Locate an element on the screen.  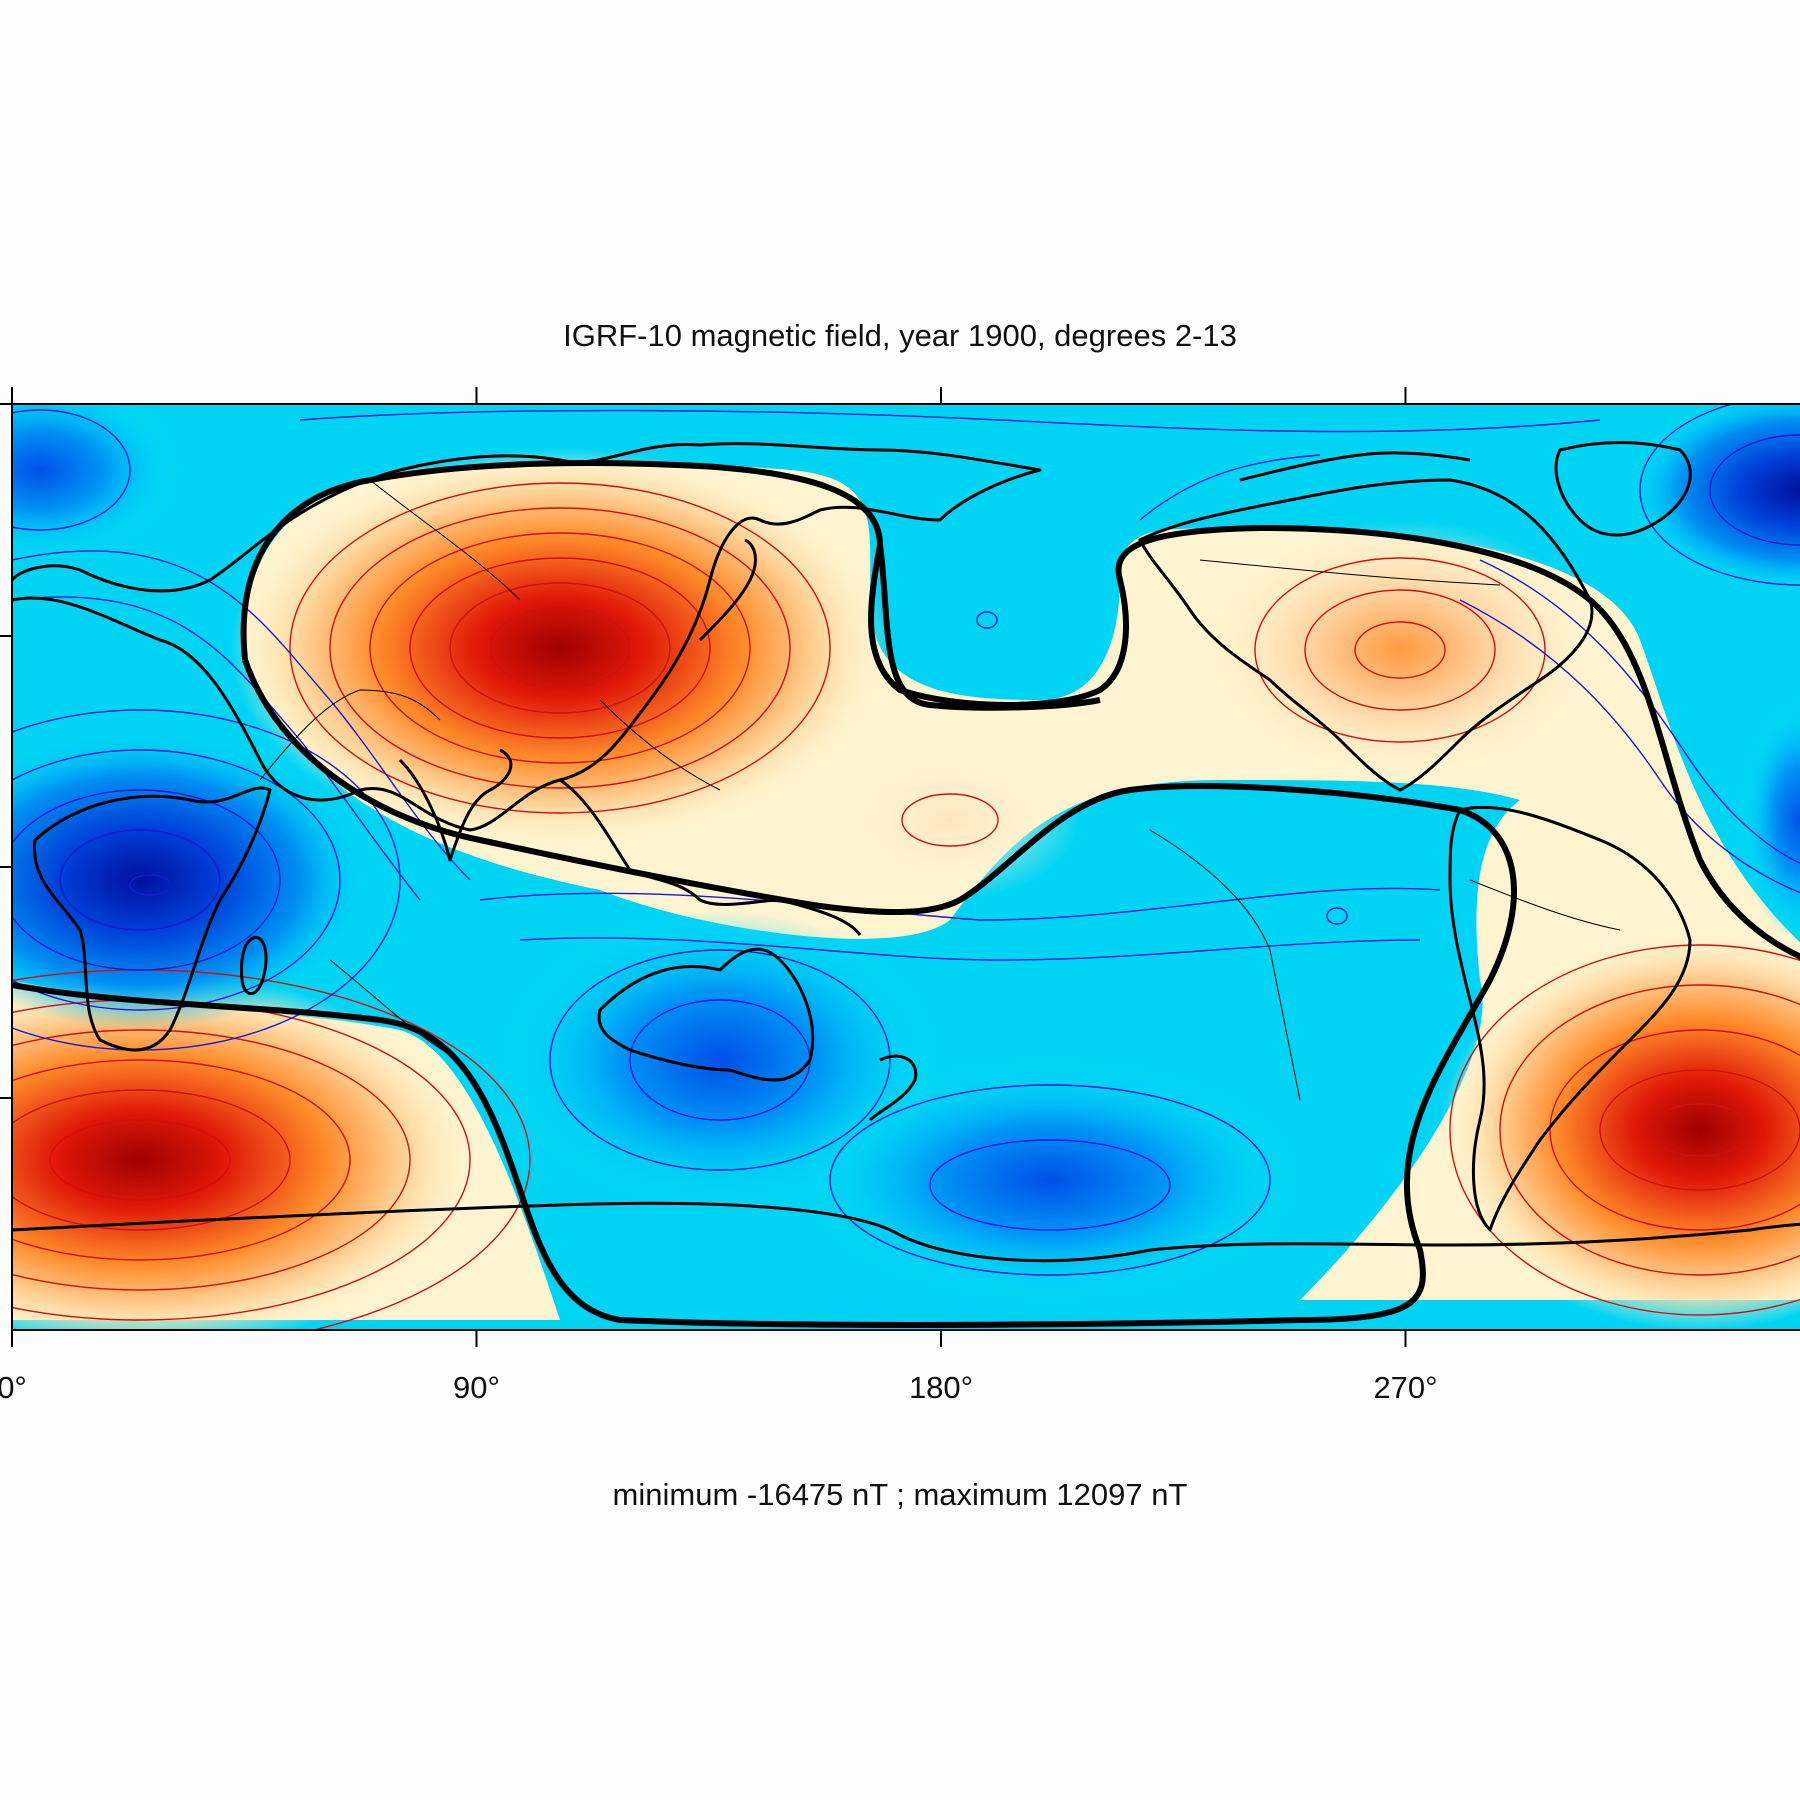
coast-japan is located at coordinates (727, 590).